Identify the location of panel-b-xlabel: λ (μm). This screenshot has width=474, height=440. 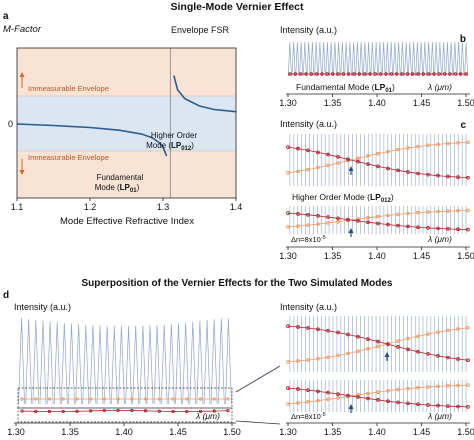
(439, 87).